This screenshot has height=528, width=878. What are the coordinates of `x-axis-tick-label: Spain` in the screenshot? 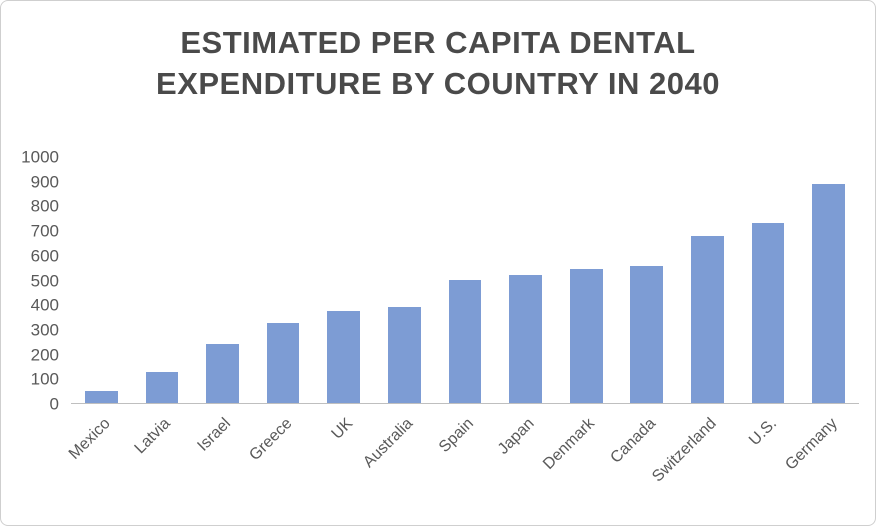 It's located at (456, 435).